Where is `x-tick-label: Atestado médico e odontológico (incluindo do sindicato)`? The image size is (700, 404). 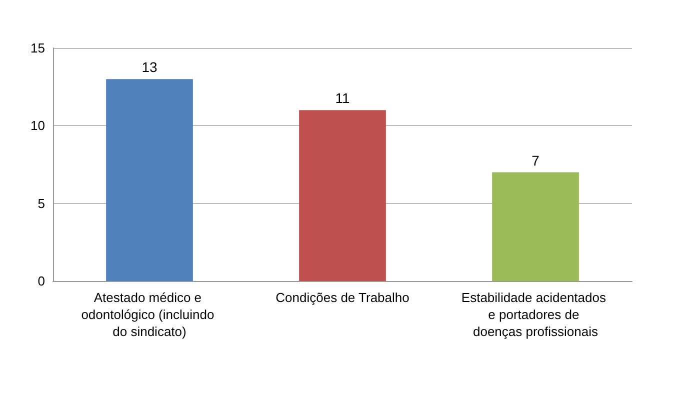 x-tick-label: Atestado médico e odontológico (incluindo do sindicato) is located at coordinates (149, 314).